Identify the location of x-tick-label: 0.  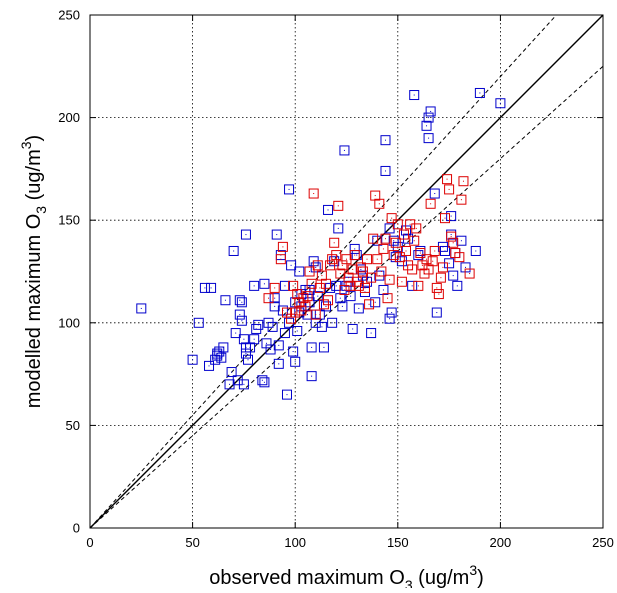
(89, 542).